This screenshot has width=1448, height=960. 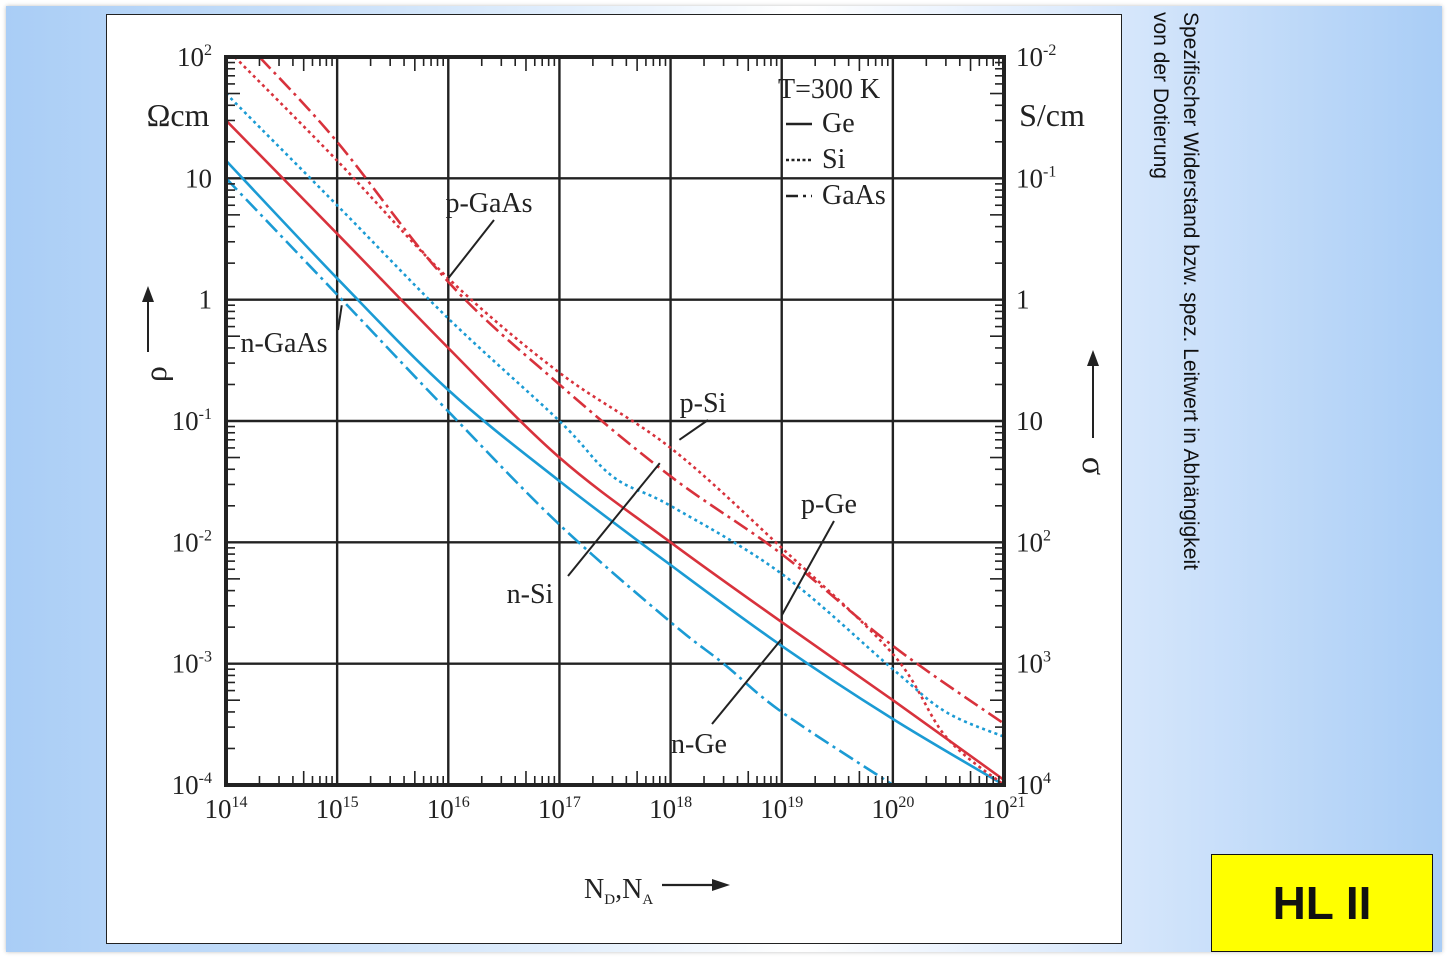 I want to click on left-axis-symbol: ρ, so click(x=155, y=374).